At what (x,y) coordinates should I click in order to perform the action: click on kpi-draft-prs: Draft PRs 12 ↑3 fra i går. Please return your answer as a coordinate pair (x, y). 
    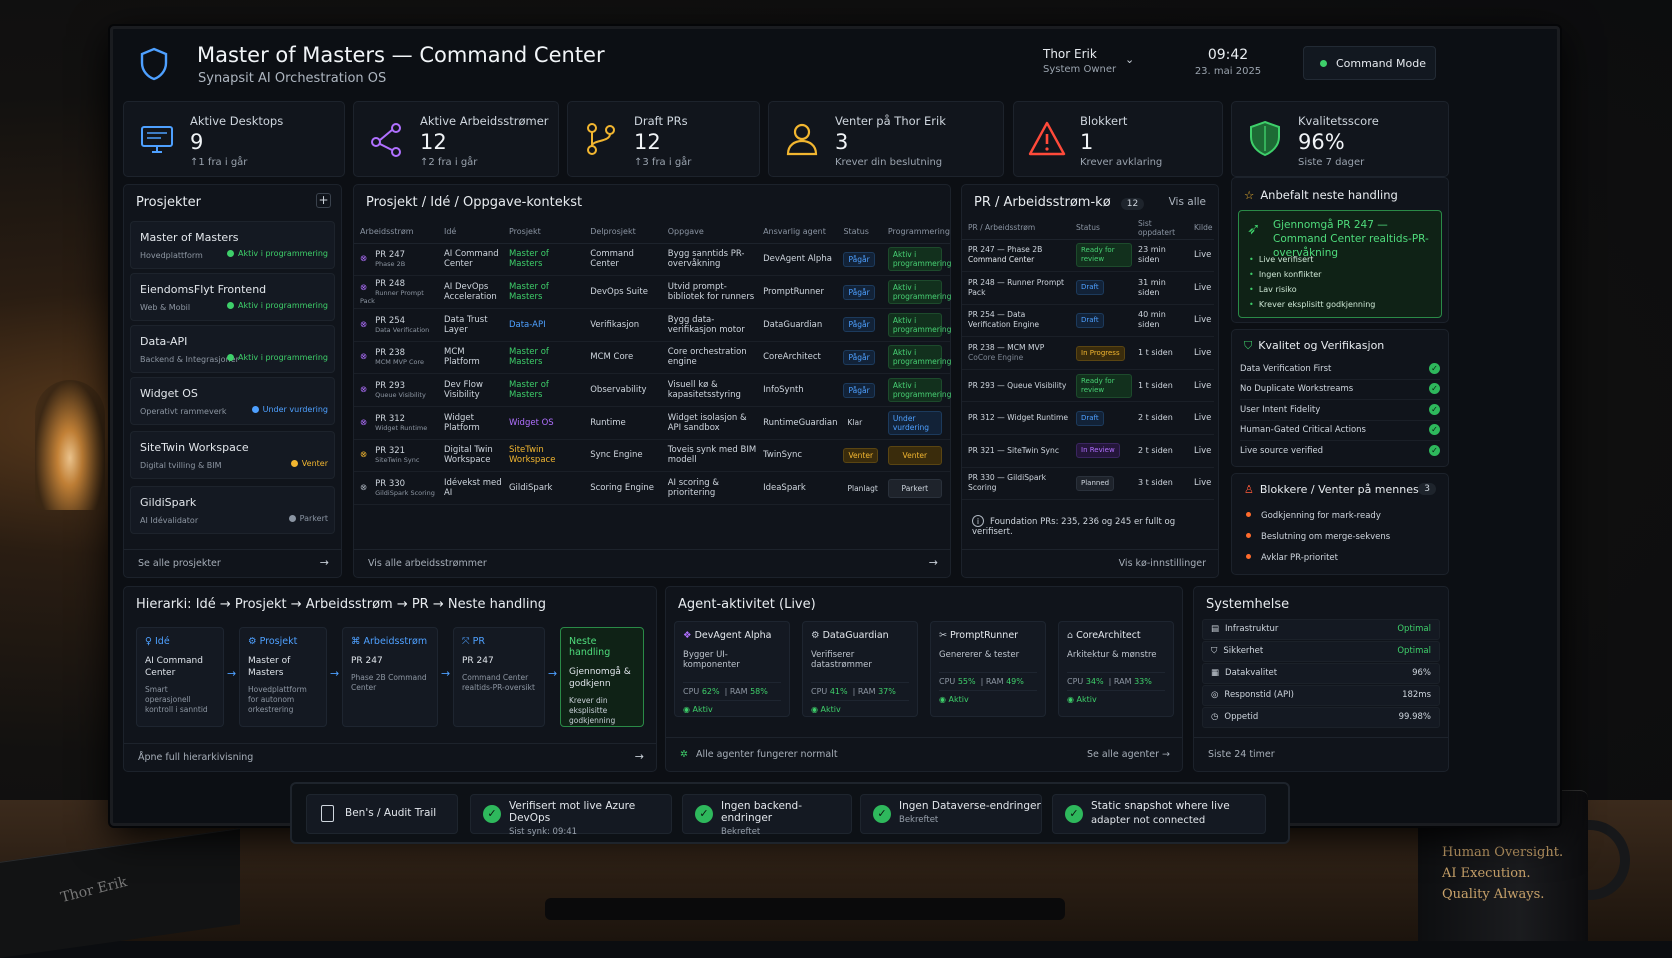
    Looking at the image, I should click on (663, 139).